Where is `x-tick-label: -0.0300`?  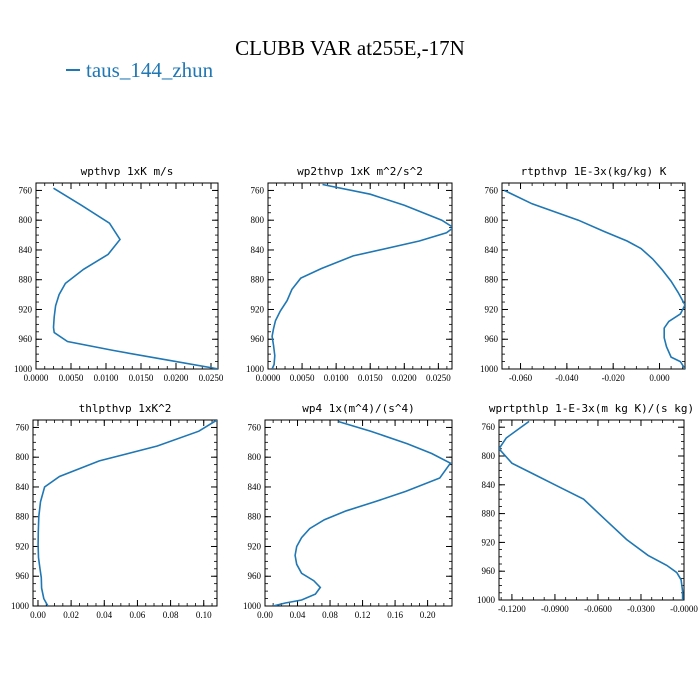
x-tick-label: -0.0300 is located at coordinates (641, 609).